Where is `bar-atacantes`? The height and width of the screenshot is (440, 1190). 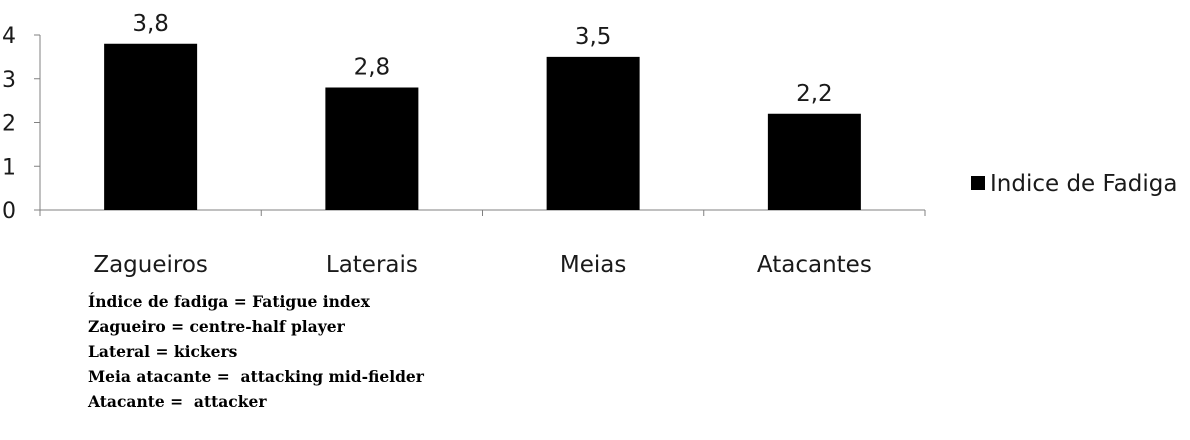 bar-atacantes is located at coordinates (814, 161).